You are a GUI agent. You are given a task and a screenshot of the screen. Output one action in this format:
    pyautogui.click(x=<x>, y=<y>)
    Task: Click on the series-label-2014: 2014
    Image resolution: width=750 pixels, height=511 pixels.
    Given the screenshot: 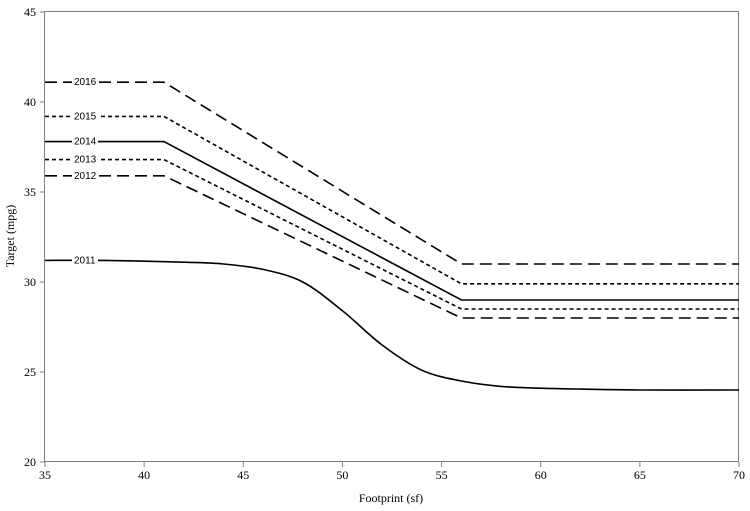 What is the action you would take?
    pyautogui.click(x=85, y=142)
    